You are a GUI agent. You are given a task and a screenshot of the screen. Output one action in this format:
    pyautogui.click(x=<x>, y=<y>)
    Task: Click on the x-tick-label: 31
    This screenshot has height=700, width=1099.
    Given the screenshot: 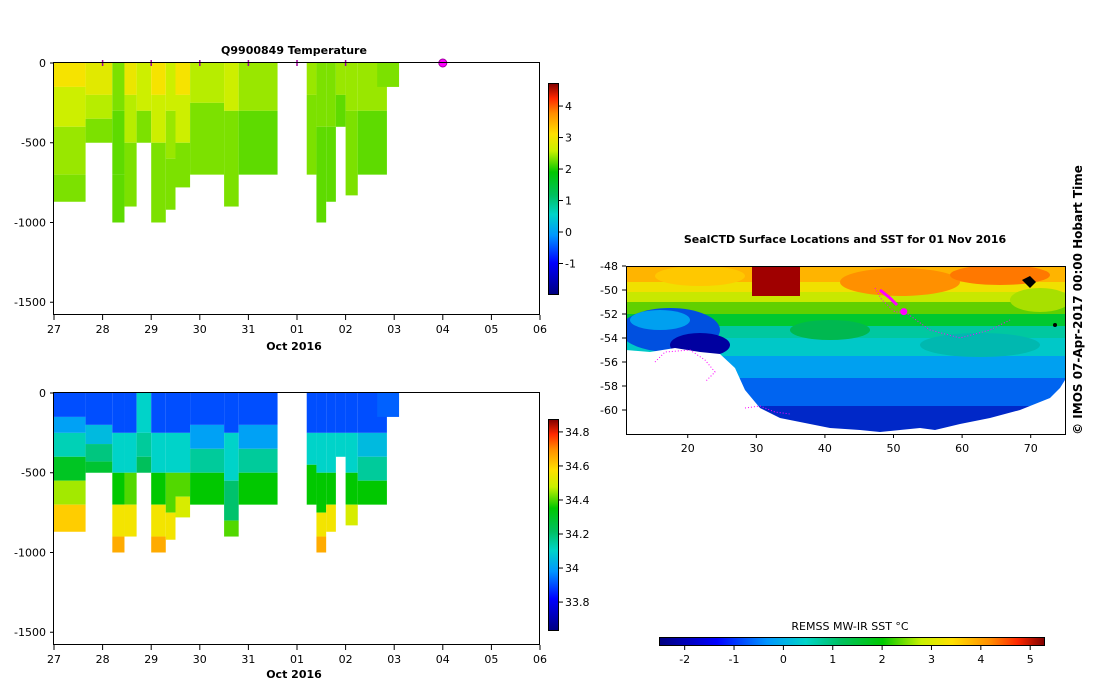 What is the action you would take?
    pyautogui.click(x=248, y=659)
    